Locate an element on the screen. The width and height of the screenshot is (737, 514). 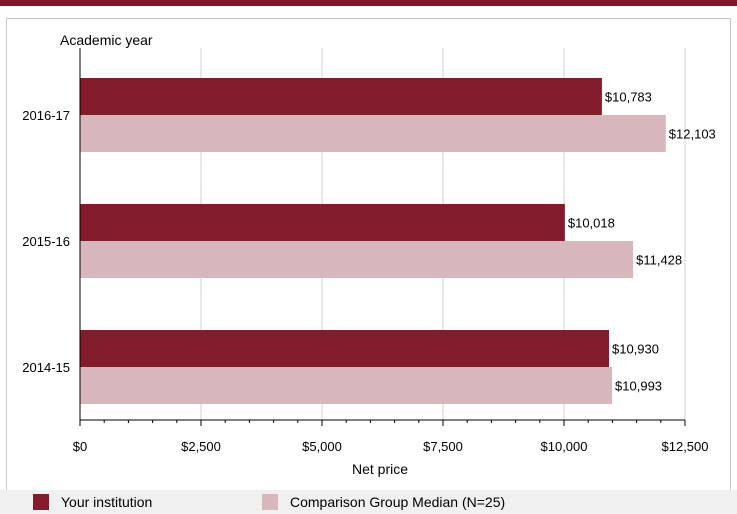
y-tick-label: 2014-15 is located at coordinates (46, 367).